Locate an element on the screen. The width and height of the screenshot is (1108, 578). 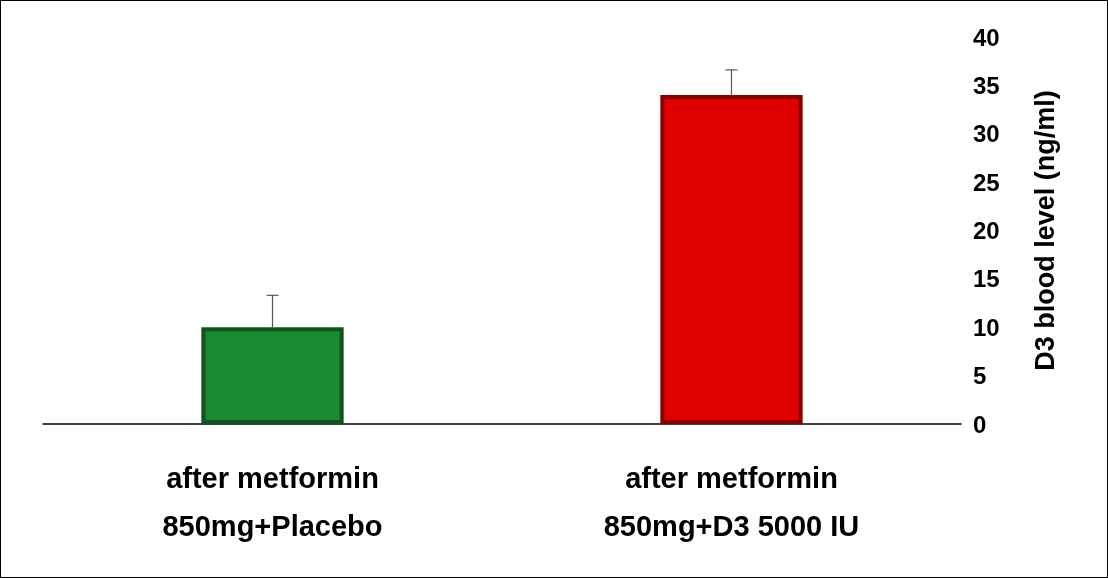
y-tick-label: 25 is located at coordinates (986, 182).